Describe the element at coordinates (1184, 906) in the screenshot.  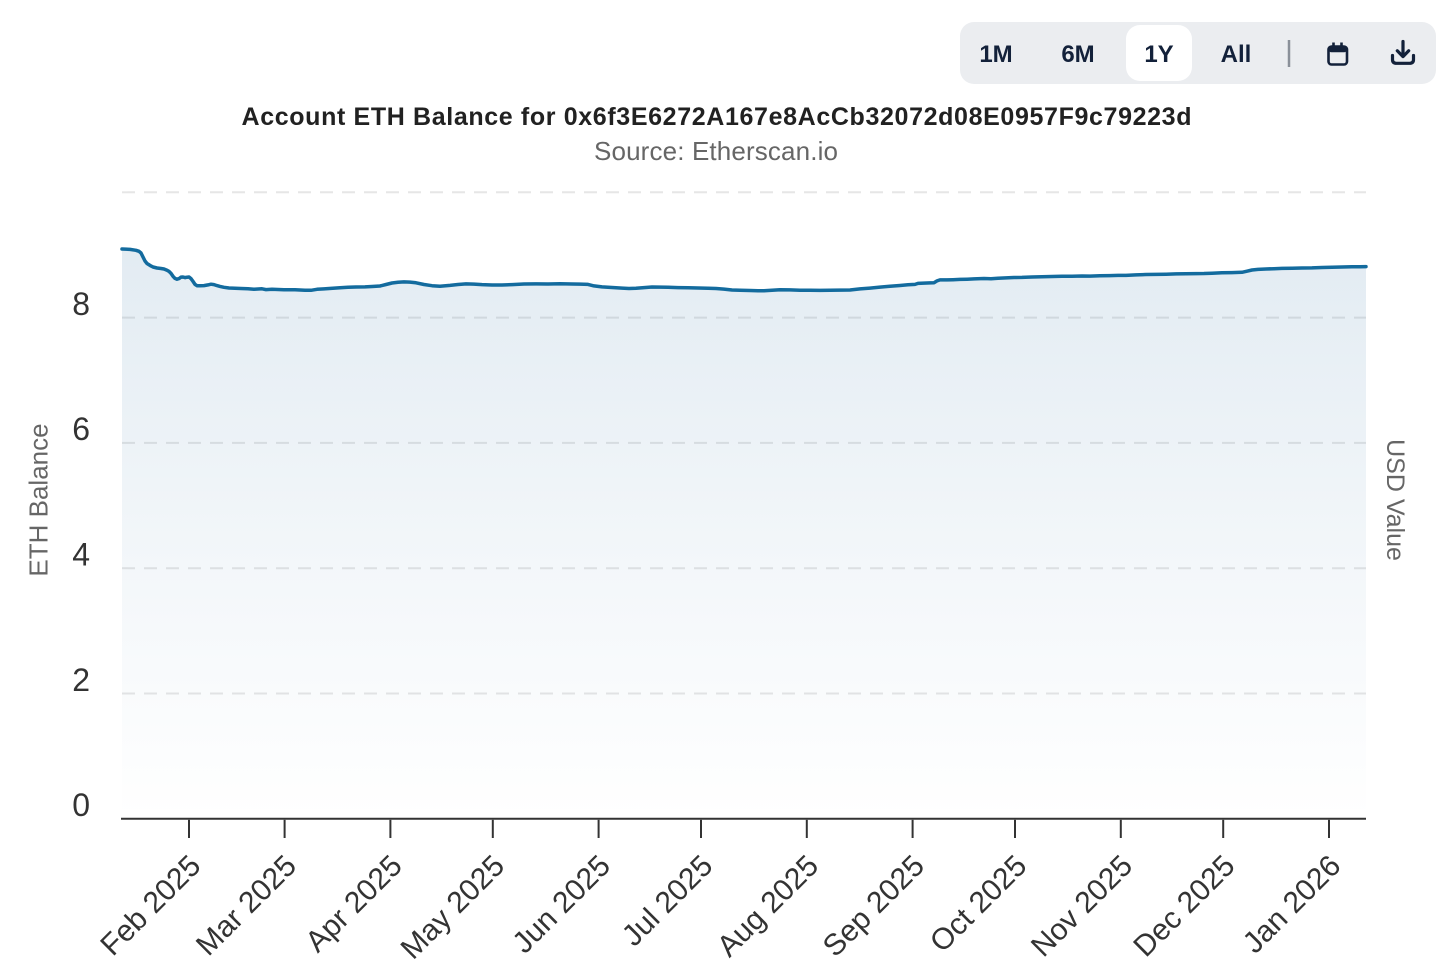
I see `svg-text: Dec 2025` at that location.